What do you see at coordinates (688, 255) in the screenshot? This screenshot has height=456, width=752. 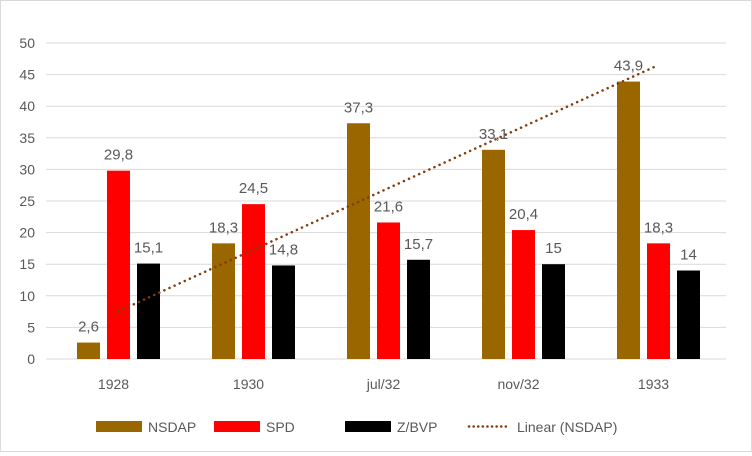 I see `data-label: 14` at bounding box center [688, 255].